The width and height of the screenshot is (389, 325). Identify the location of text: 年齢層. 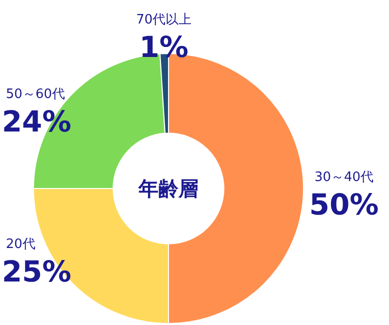
(168, 188).